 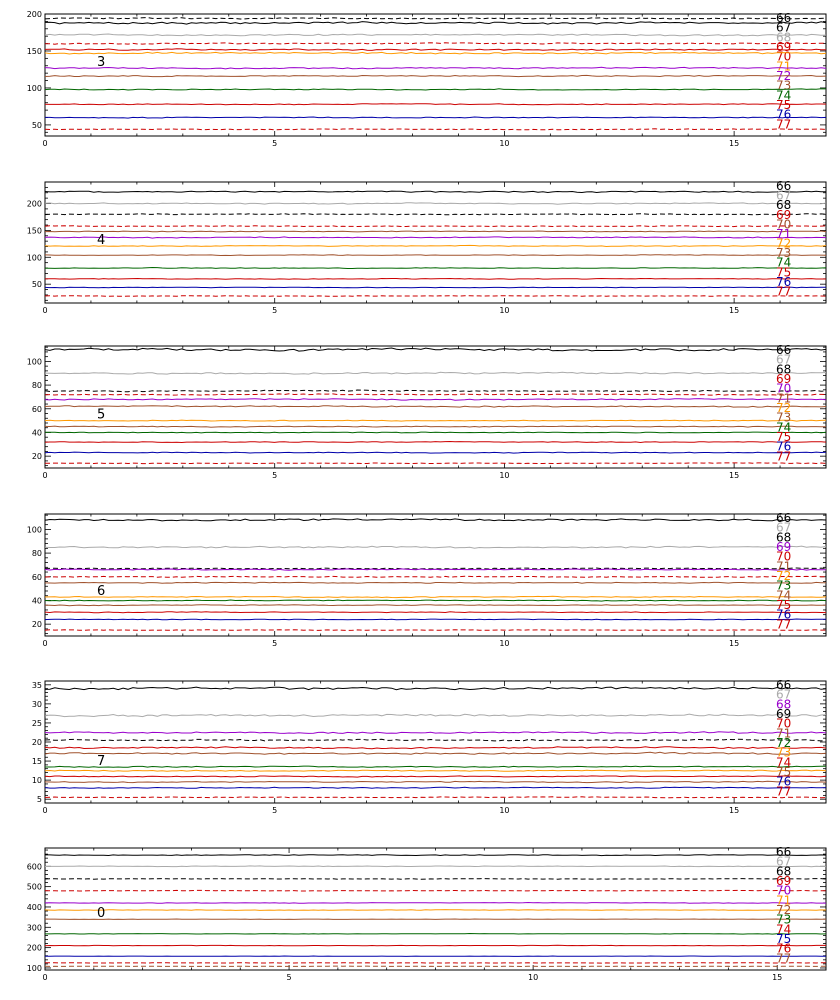 I want to click on y-tick-label: 30, so click(x=37, y=704).